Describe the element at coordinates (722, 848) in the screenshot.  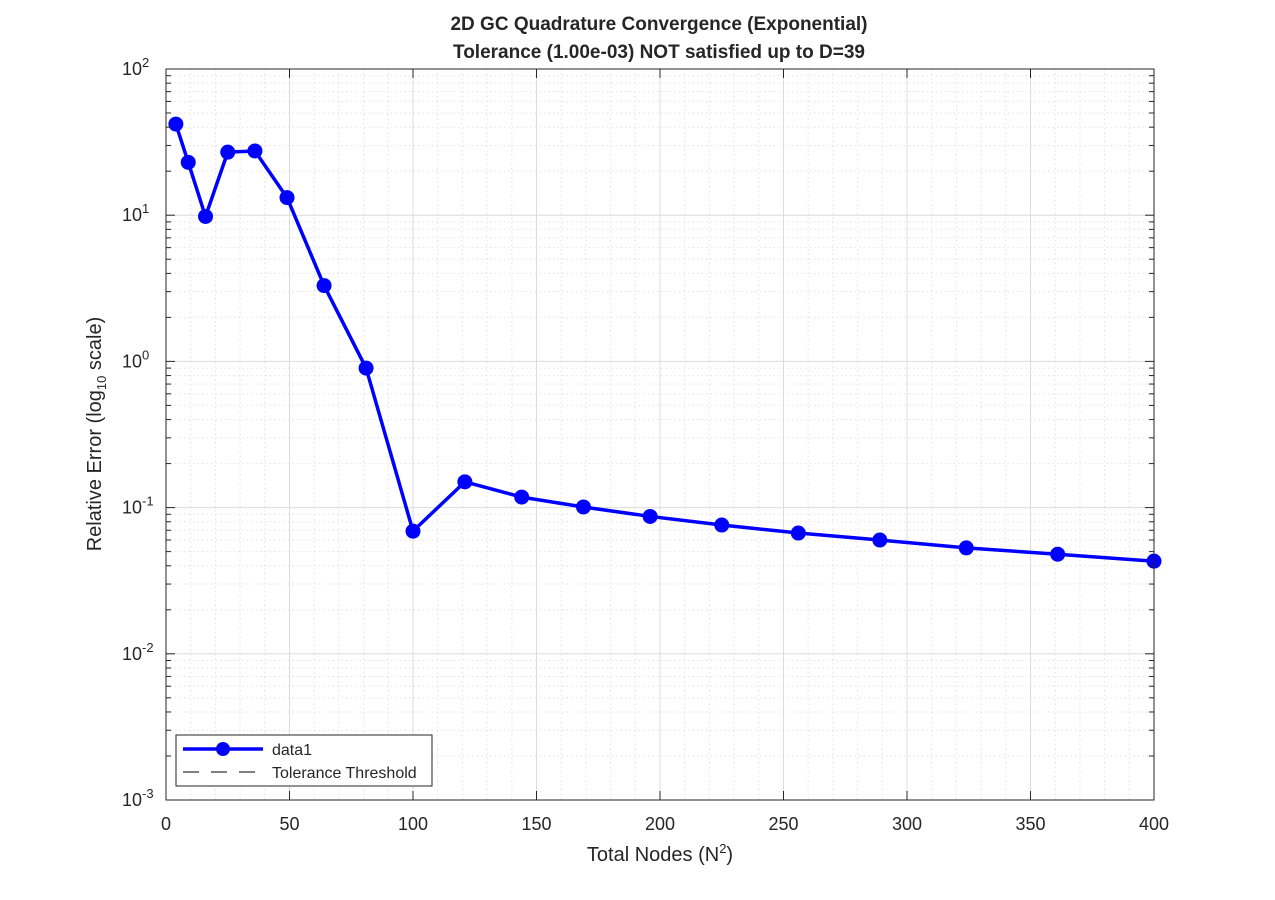
I see `x-axis-label-sup: 2` at that location.